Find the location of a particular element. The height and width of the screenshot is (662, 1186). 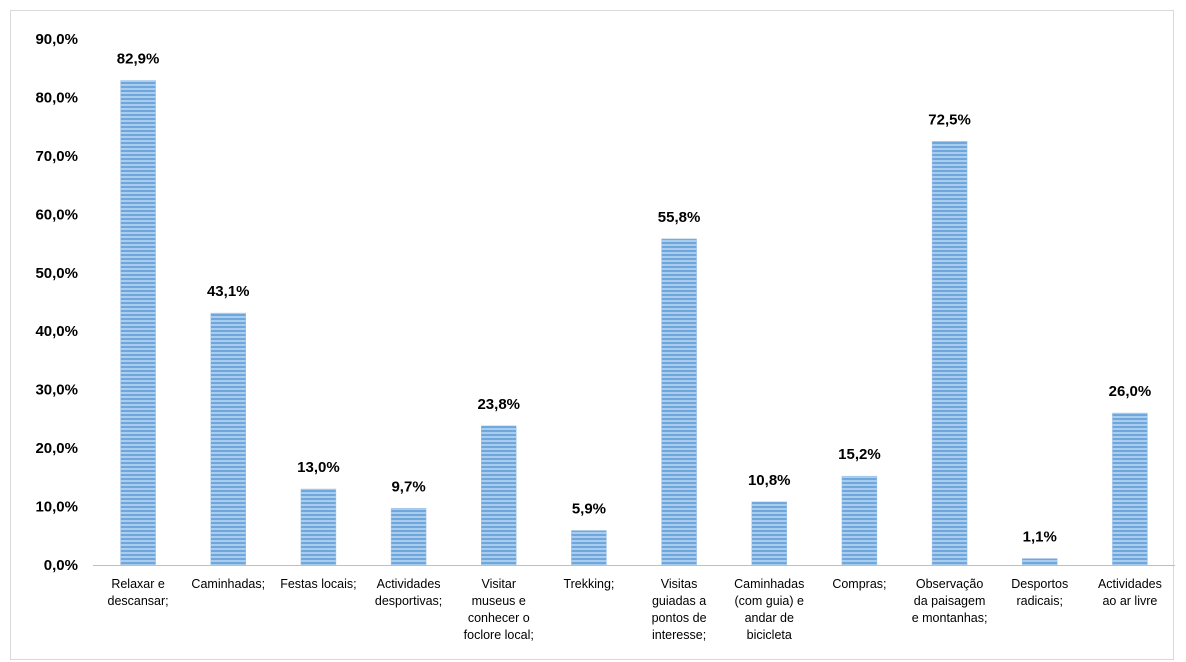

x-category-label: Actividades ao ar livre is located at coordinates (1130, 592).